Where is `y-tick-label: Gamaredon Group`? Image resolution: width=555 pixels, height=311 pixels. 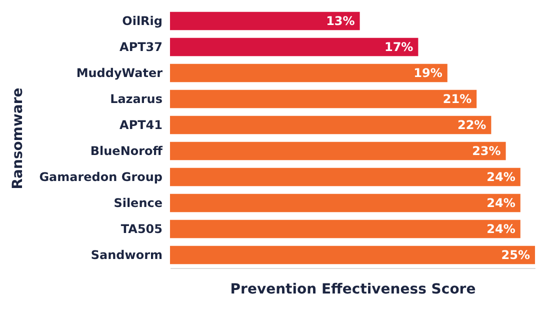
y-tick-label: Gamaredon Group is located at coordinates (101, 177).